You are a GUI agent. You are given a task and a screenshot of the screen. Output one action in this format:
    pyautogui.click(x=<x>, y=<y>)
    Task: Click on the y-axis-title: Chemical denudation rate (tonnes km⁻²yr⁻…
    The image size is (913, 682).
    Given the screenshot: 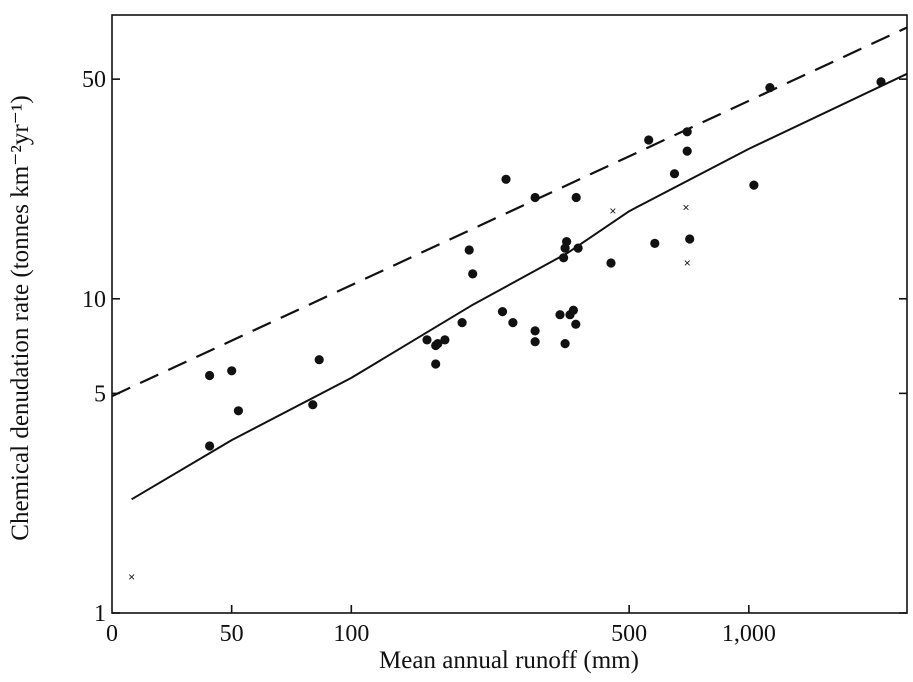 What is the action you would take?
    pyautogui.click(x=20, y=317)
    